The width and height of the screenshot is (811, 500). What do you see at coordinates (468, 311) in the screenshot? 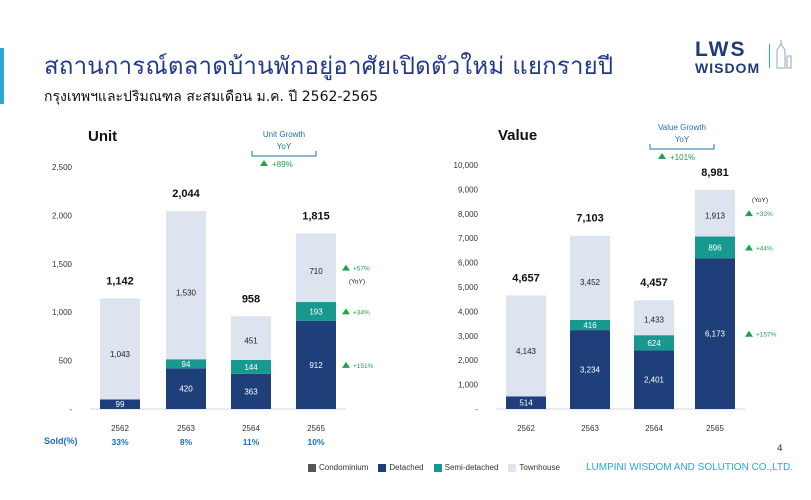
I see `y-tick-label: 4,000` at bounding box center [468, 311].